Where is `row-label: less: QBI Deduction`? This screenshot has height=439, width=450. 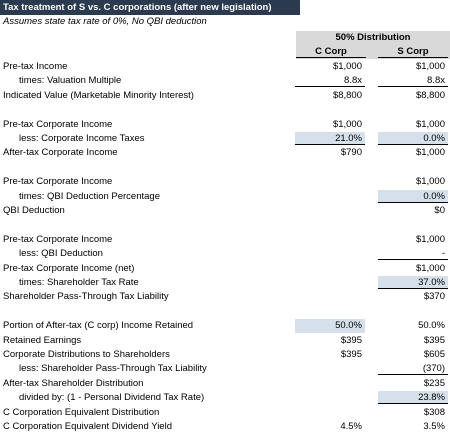 row-label: less: QBI Deduction is located at coordinates (61, 254).